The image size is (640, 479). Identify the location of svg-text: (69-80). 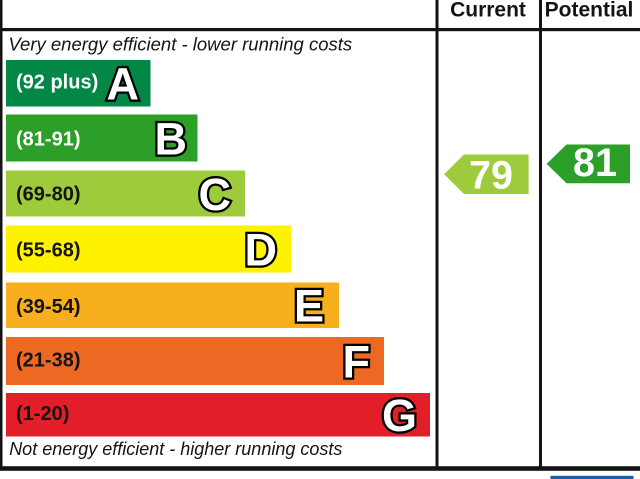
(48, 195).